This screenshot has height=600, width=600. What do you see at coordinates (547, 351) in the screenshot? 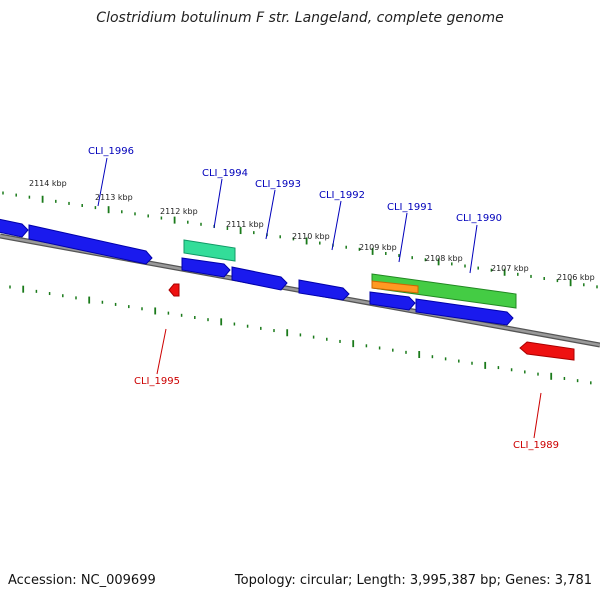
I see `gene-arrow-cli-1989` at bounding box center [547, 351].